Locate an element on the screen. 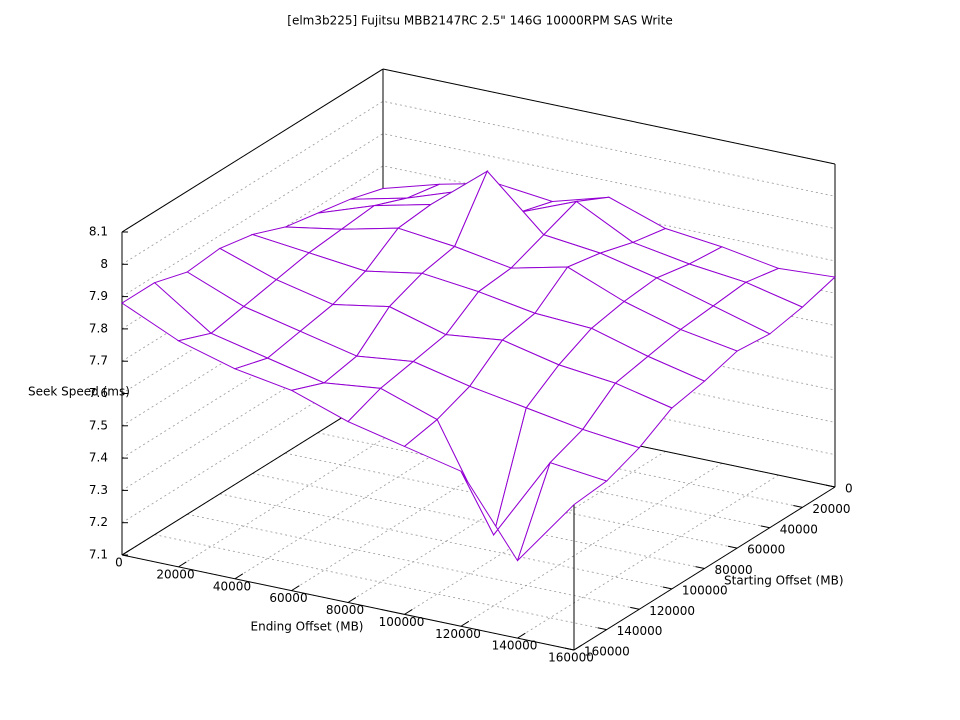  x-tick-label: 160000 is located at coordinates (571, 658).